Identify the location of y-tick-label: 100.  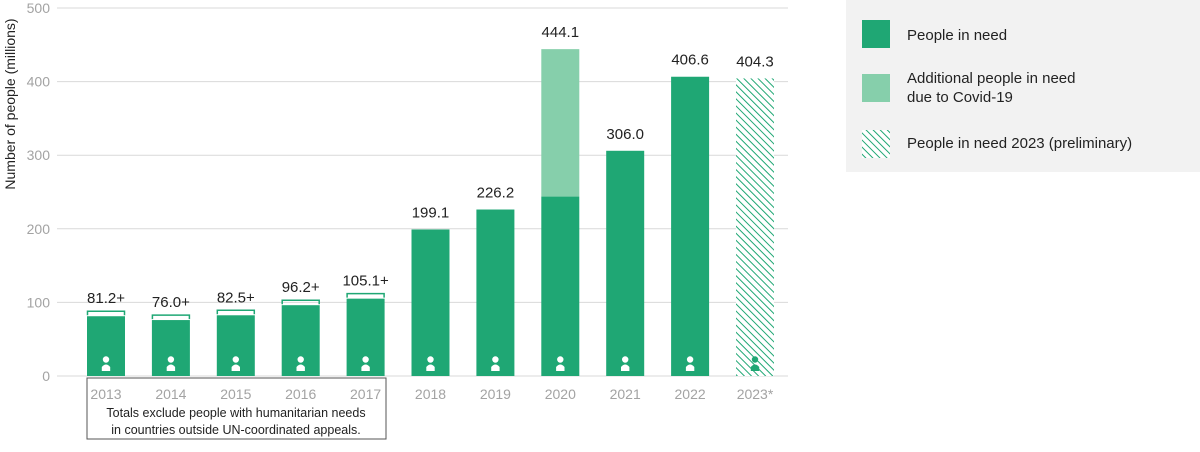
(39, 302).